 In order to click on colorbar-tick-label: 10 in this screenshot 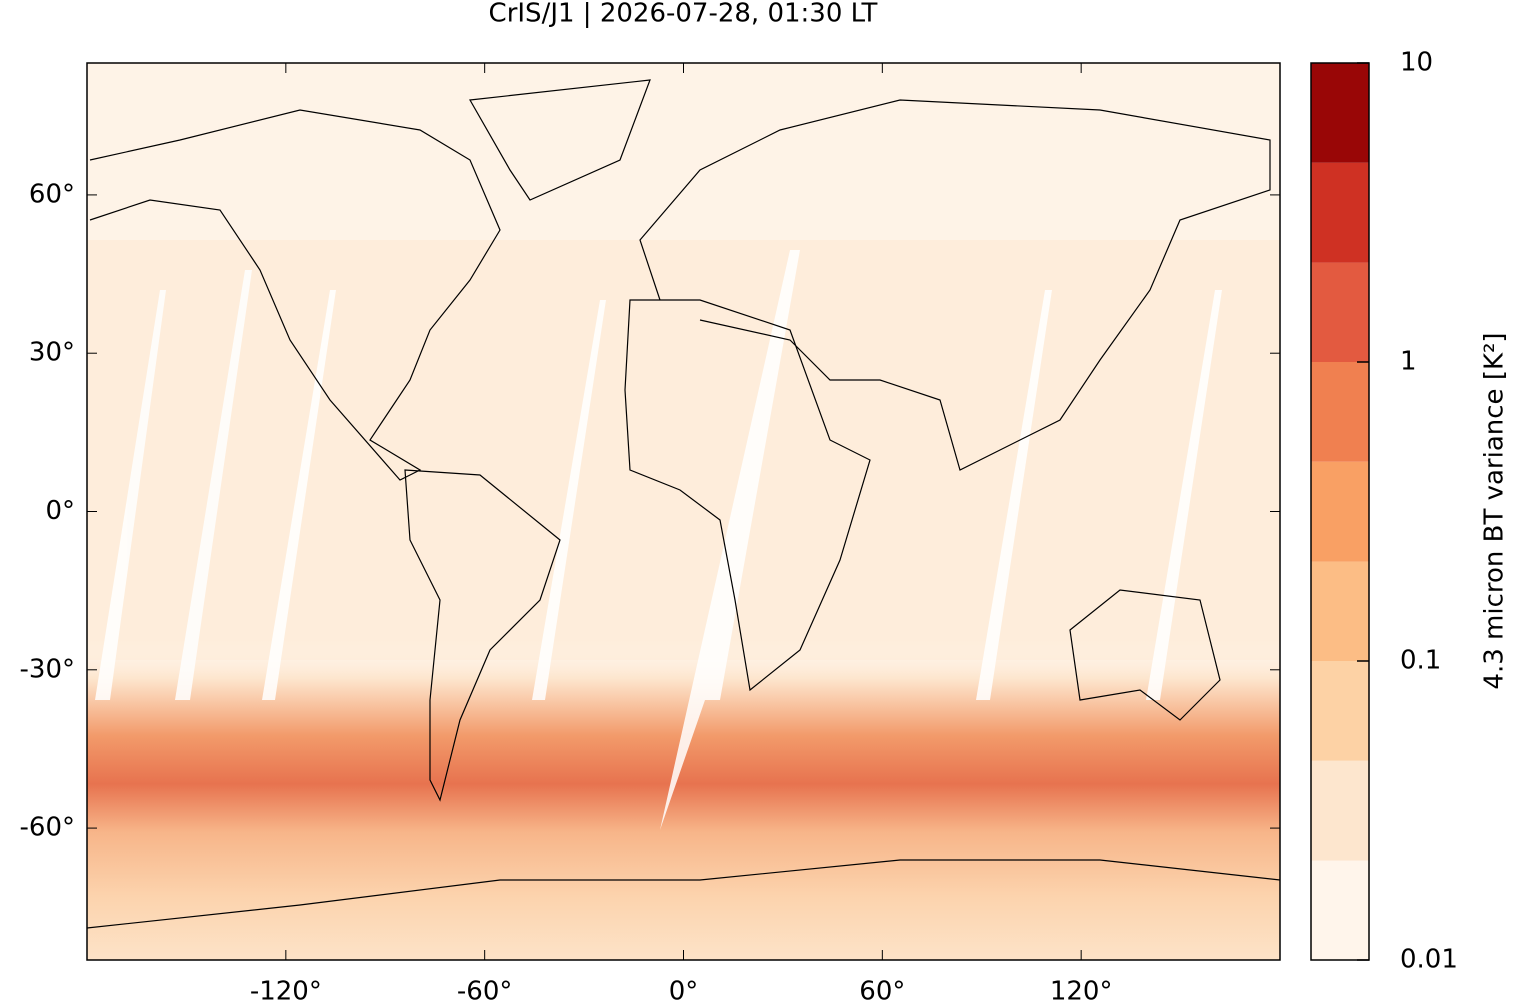, I will do `click(1416, 63)`.